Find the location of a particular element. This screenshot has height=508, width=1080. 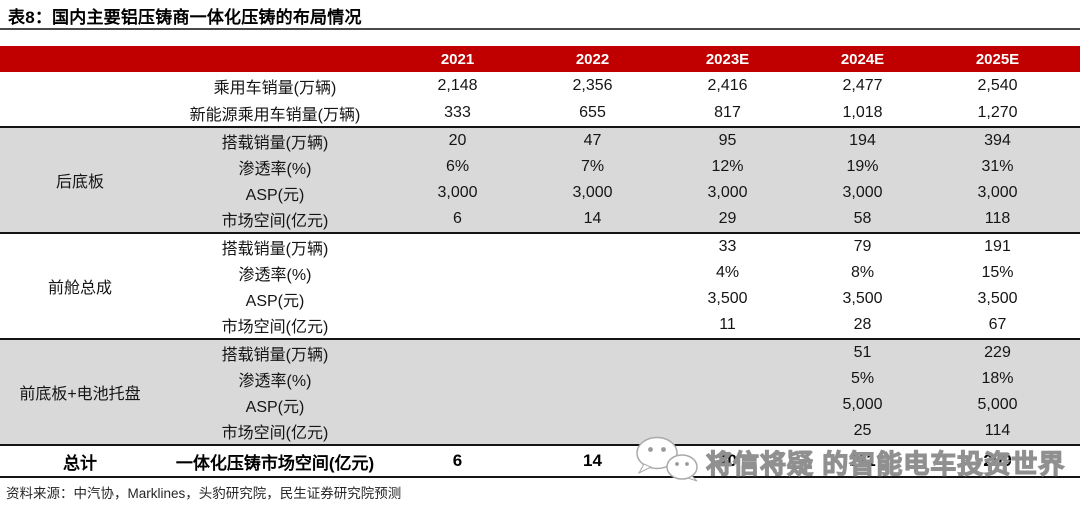

year-header-2021: 2021 is located at coordinates (457, 59).